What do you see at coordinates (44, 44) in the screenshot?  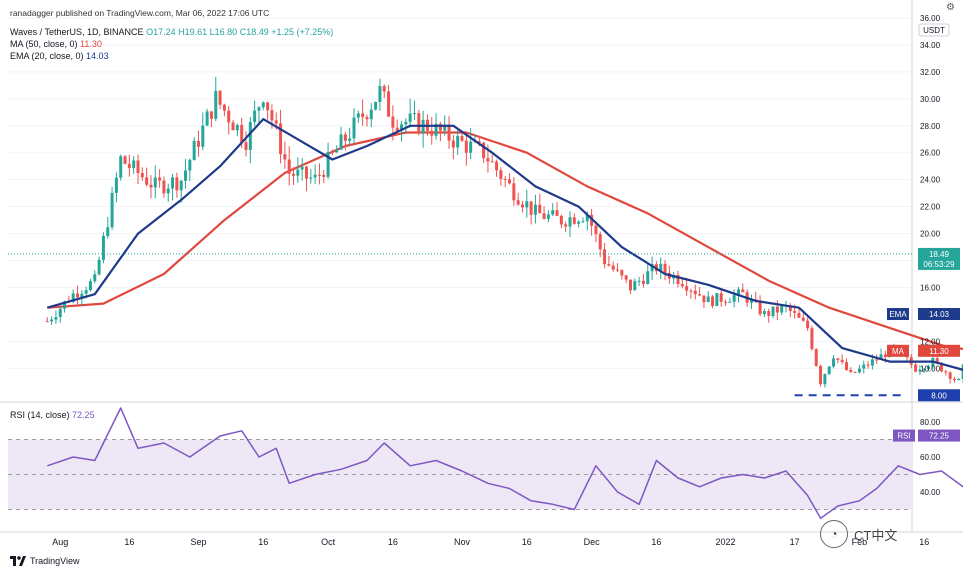 I see `ma-legend-label: MA (50, close, 0)` at bounding box center [44, 44].